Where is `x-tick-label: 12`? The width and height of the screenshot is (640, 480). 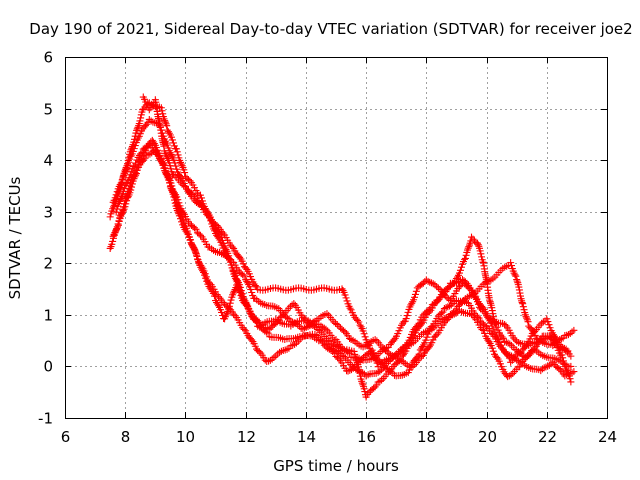 x-tick-label: 12 is located at coordinates (246, 437).